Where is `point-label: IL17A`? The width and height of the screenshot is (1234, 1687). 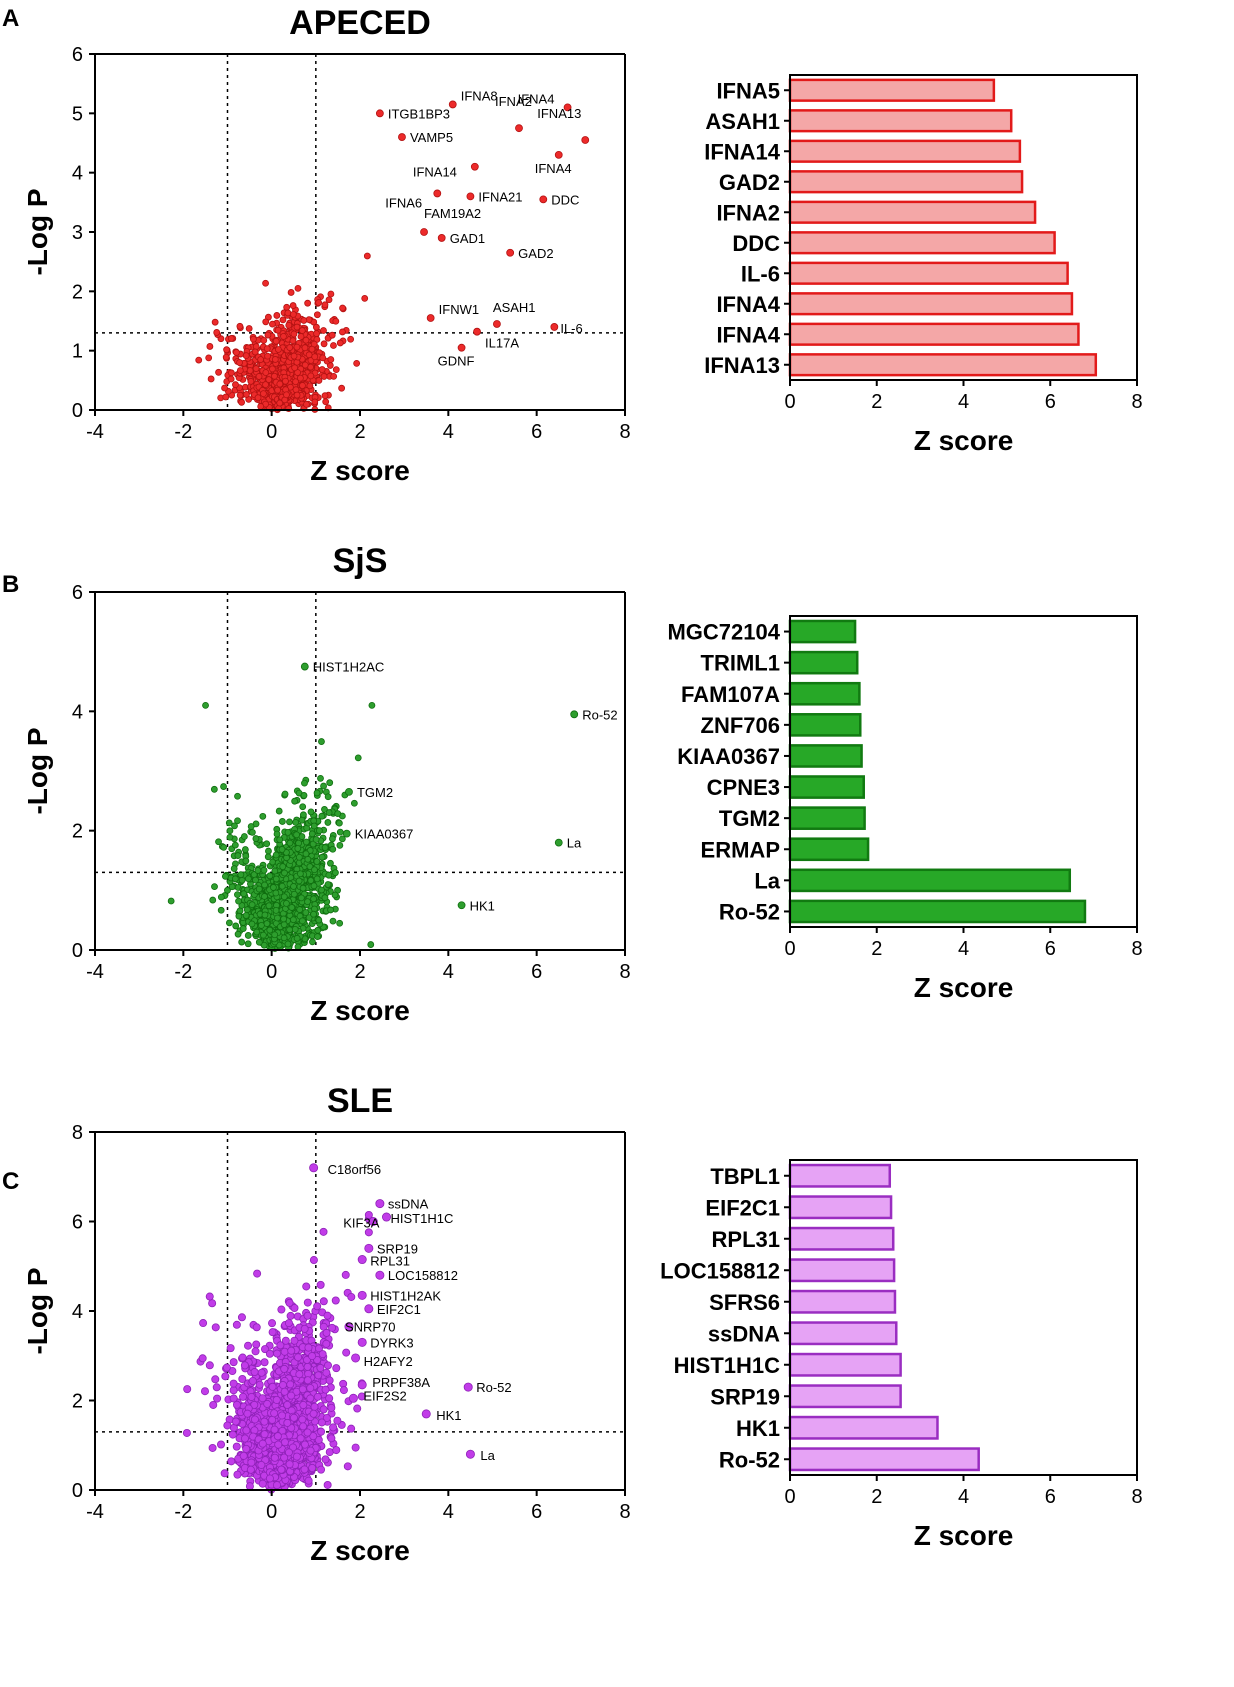
point-label: IL17A is located at coordinates (502, 343).